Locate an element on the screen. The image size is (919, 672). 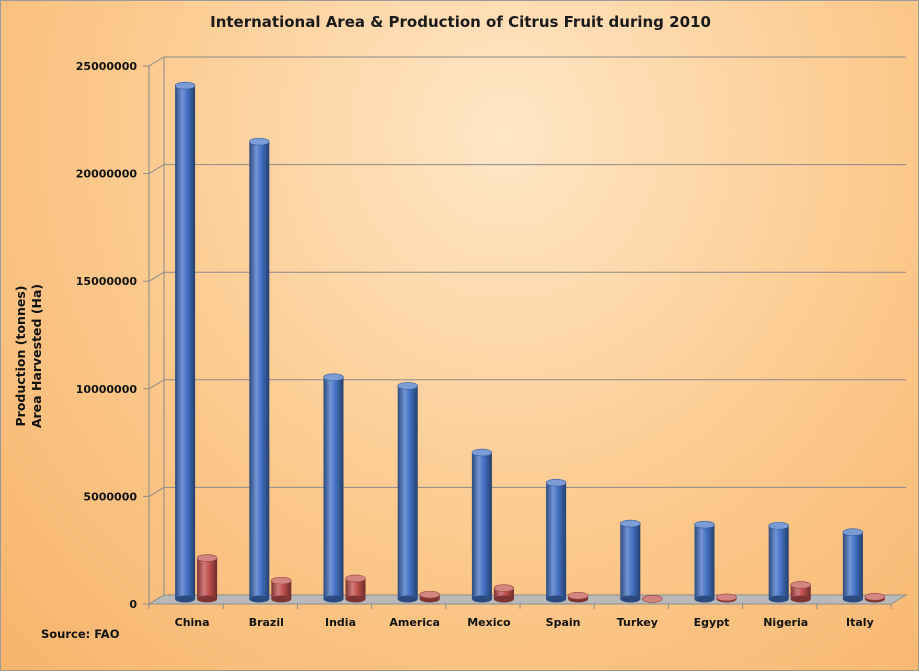
x-tick-label: Italy is located at coordinates (860, 622).